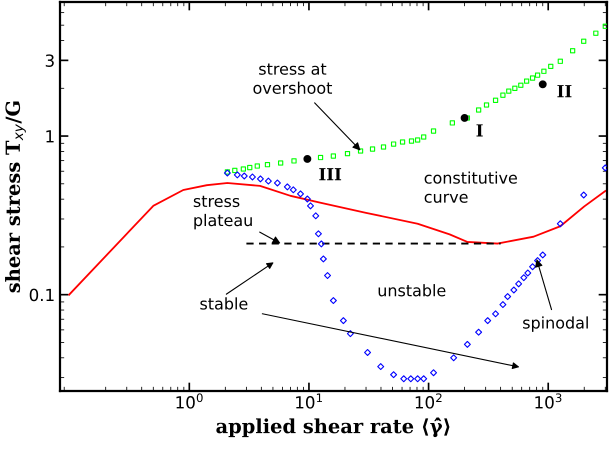  I want to click on annotation: stress plateau, so click(223, 213).